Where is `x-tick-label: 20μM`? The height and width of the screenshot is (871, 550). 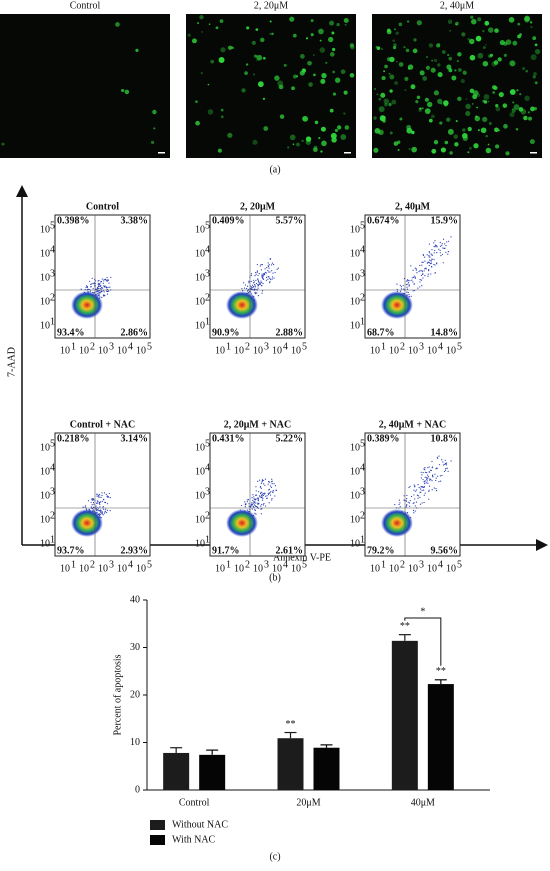 x-tick-label: 20μM is located at coordinates (308, 802).